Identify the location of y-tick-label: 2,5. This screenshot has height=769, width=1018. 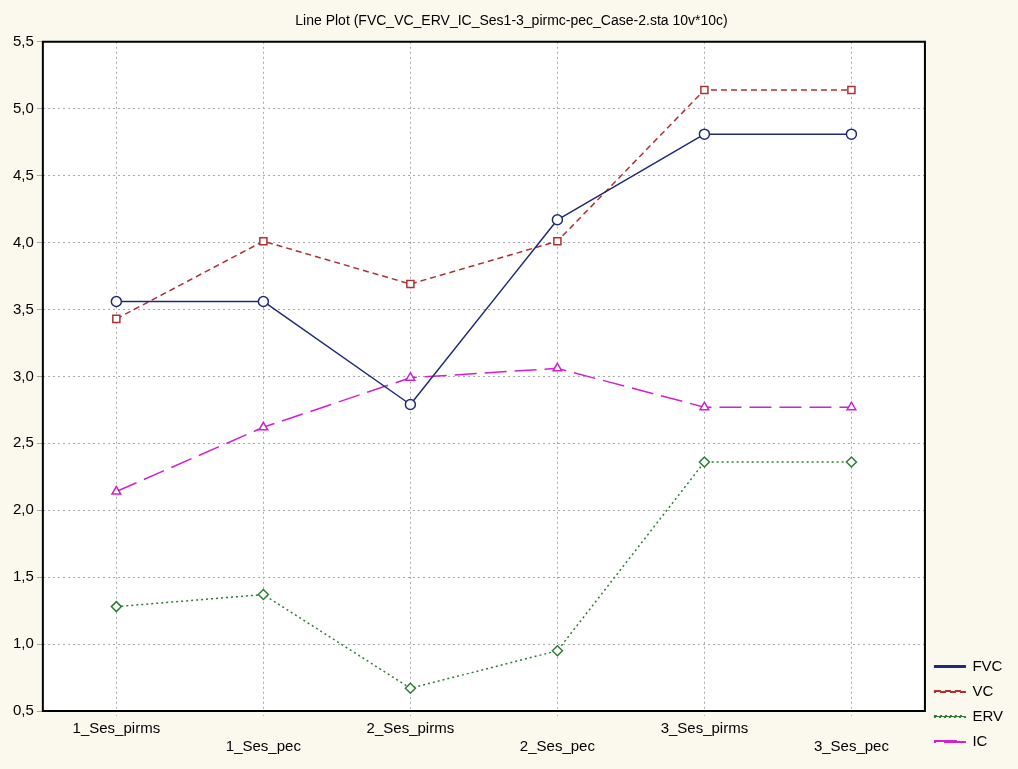
(23, 442).